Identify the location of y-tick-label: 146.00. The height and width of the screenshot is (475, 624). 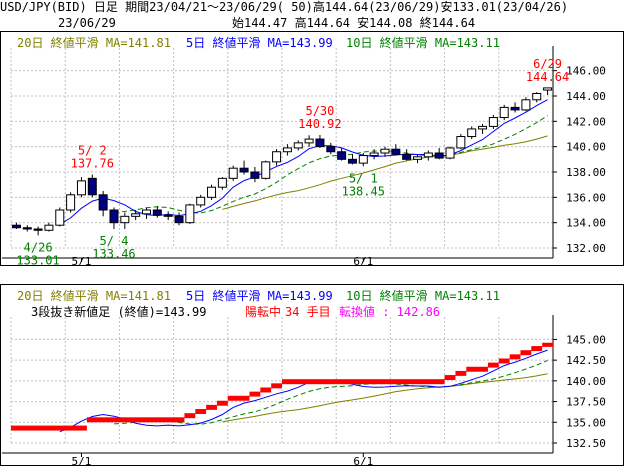
(586, 71).